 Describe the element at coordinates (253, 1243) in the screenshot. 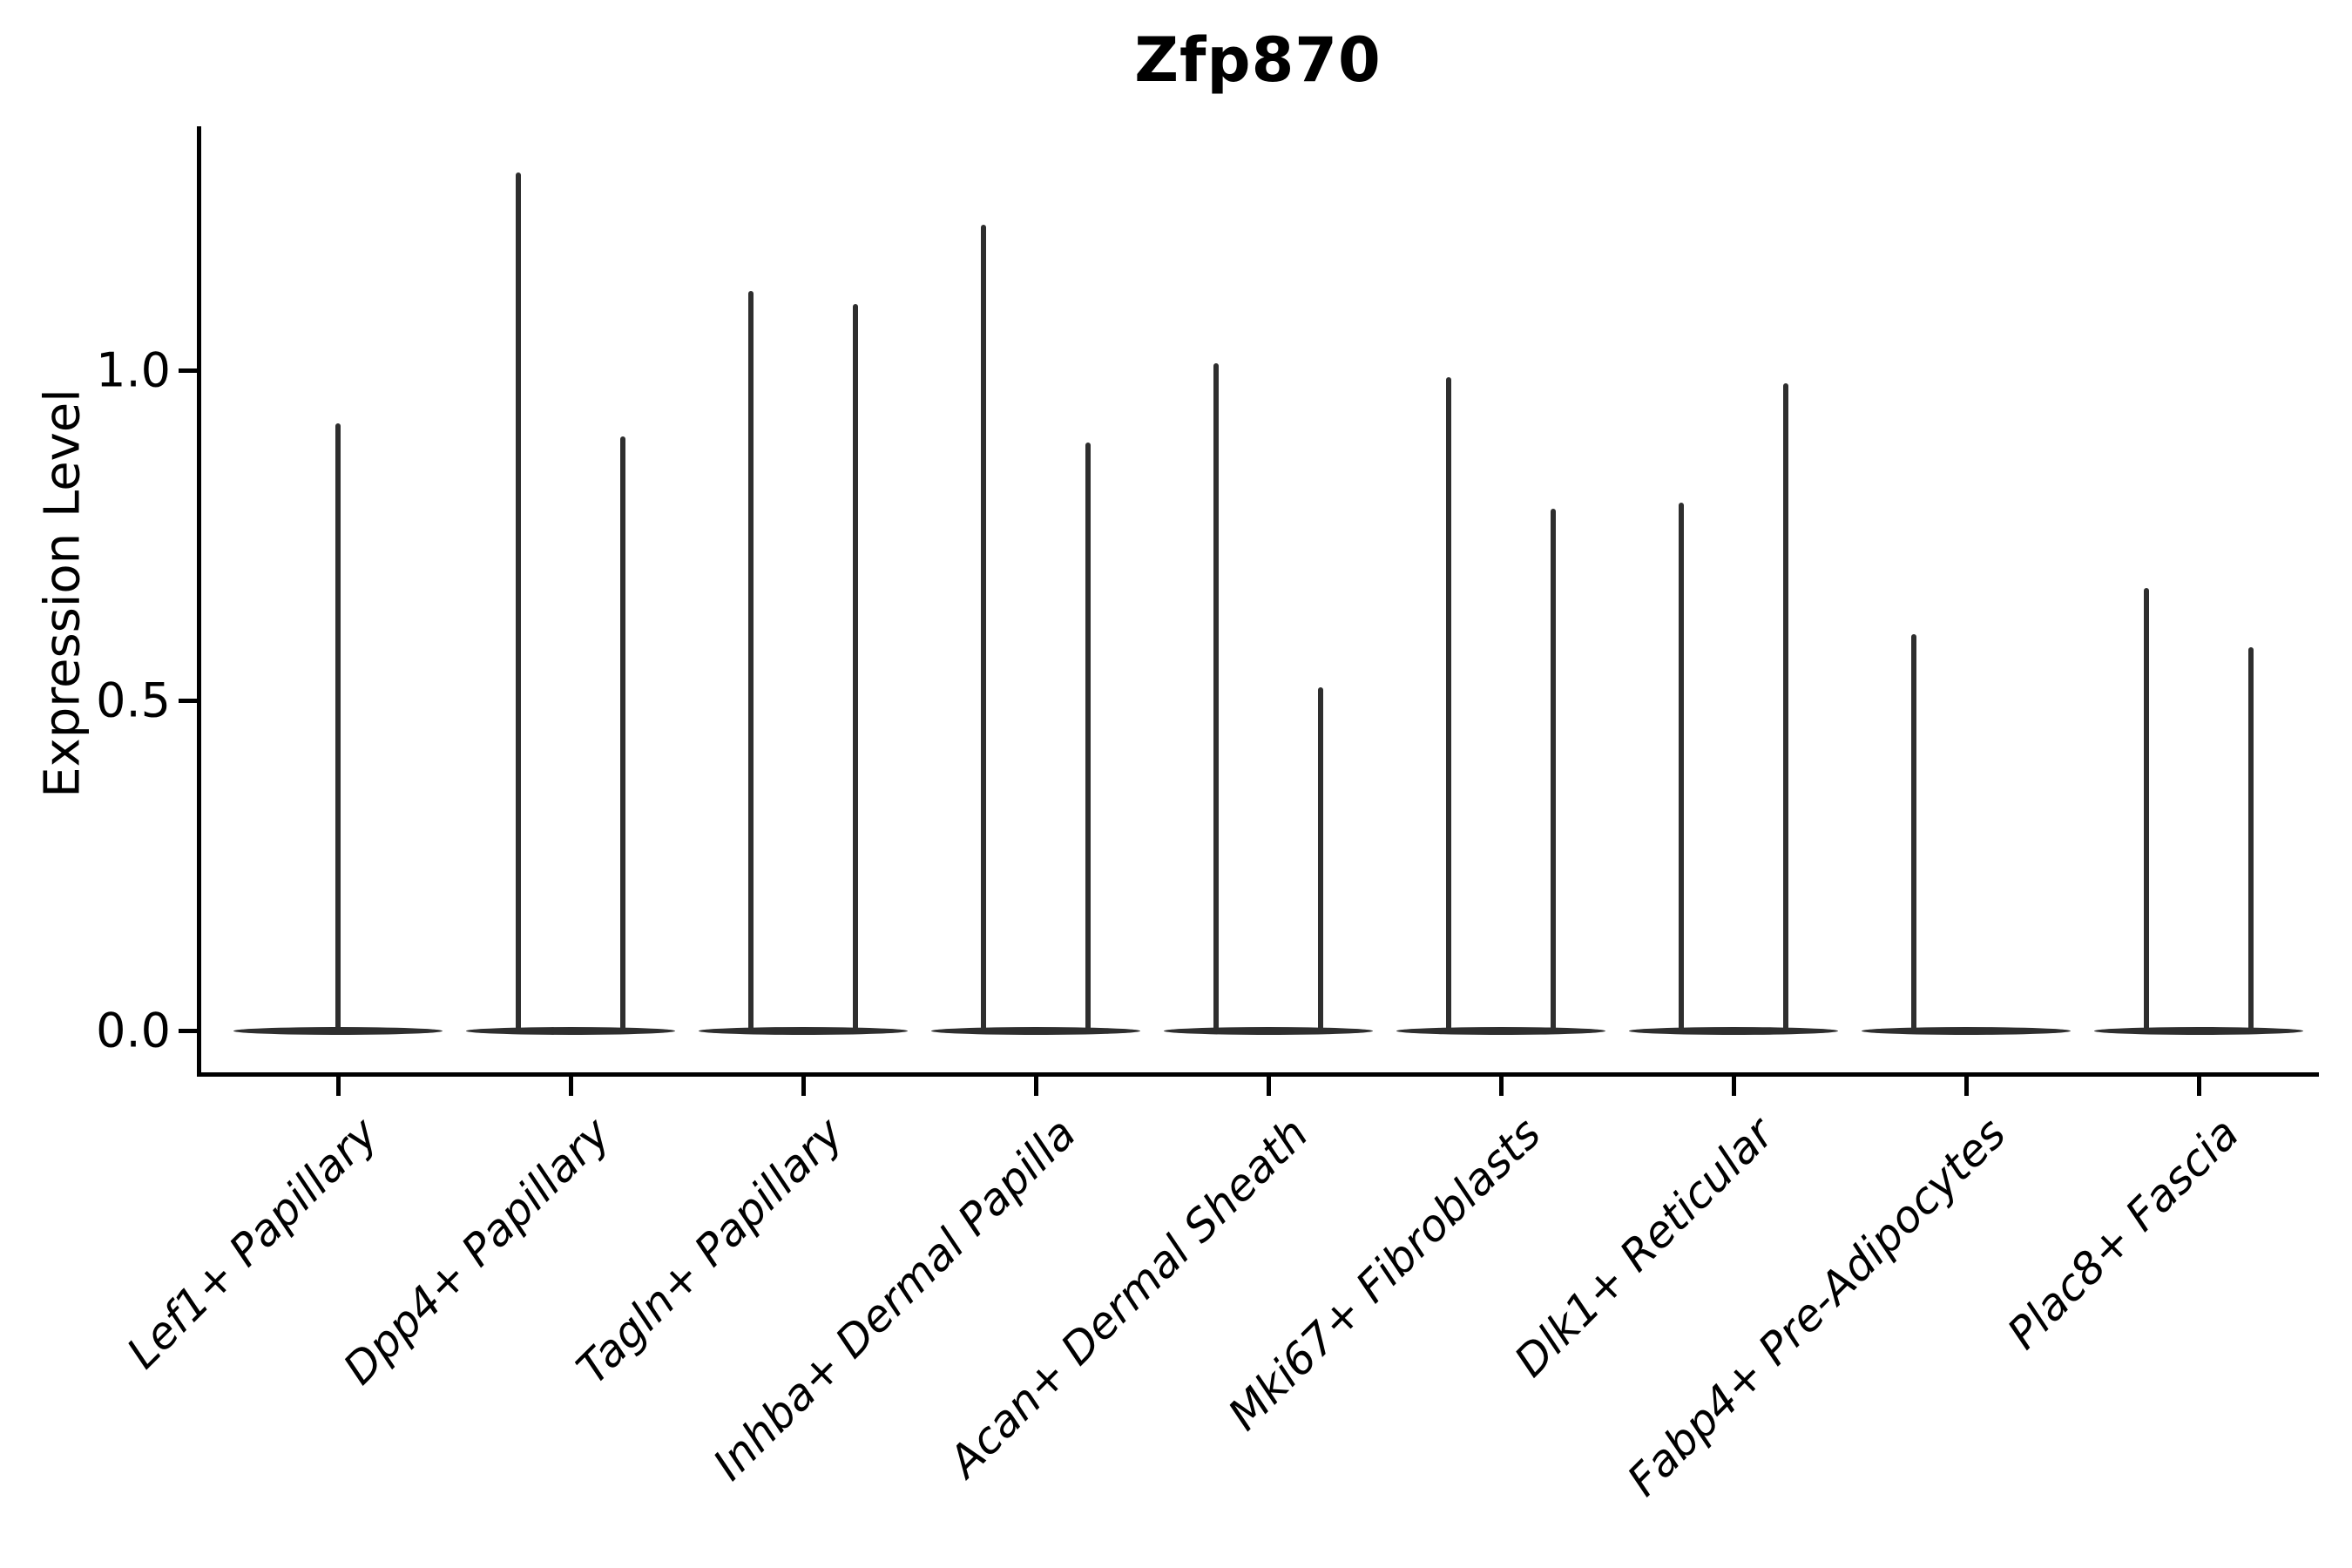

I see `x-tick-label: Lef1+ Papillary` at that location.